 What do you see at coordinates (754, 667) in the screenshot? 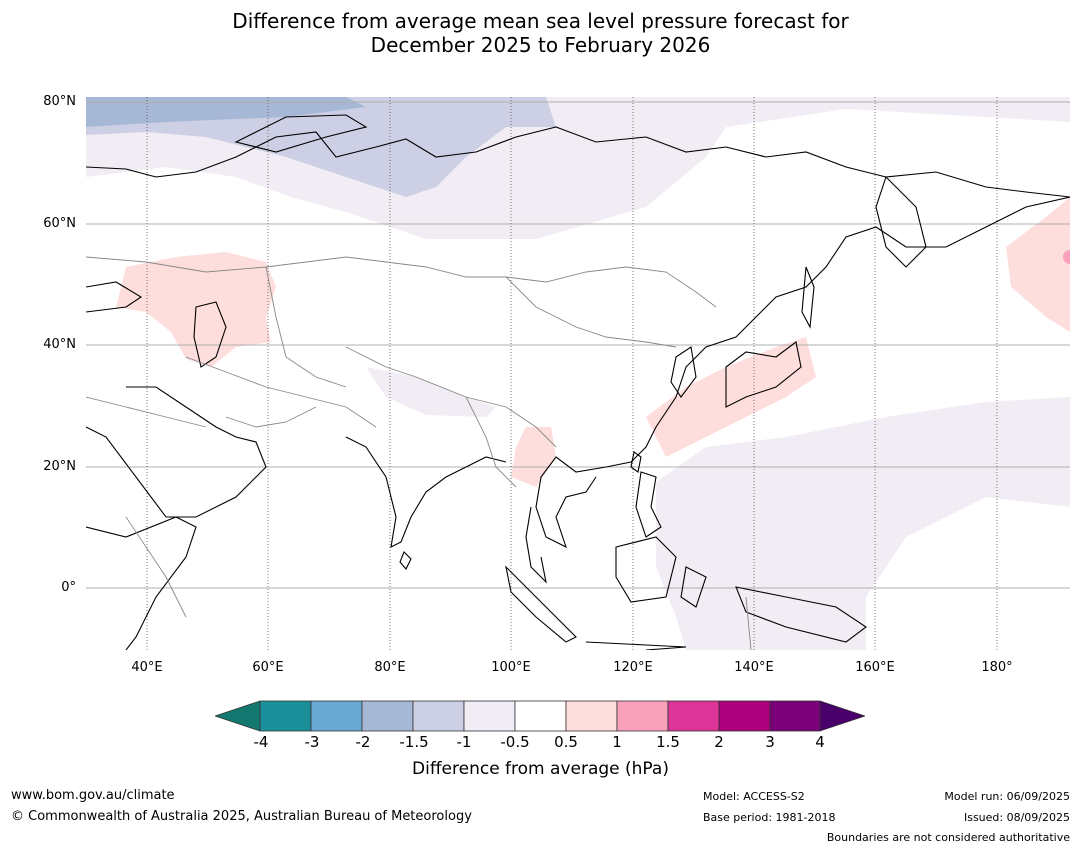
I see `lon-label-140e: 140°E` at bounding box center [754, 667].